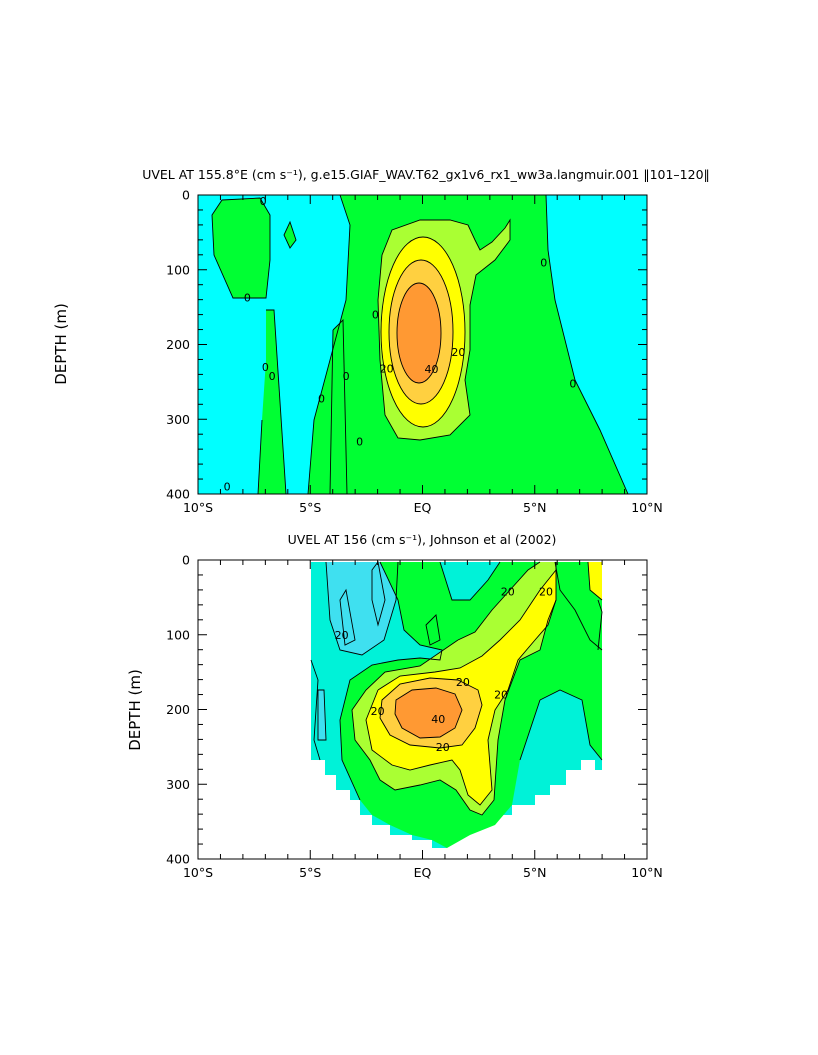 This screenshot has width=818, height=1055. I want to click on bottom-x-tick-label: EQ, so click(423, 872).